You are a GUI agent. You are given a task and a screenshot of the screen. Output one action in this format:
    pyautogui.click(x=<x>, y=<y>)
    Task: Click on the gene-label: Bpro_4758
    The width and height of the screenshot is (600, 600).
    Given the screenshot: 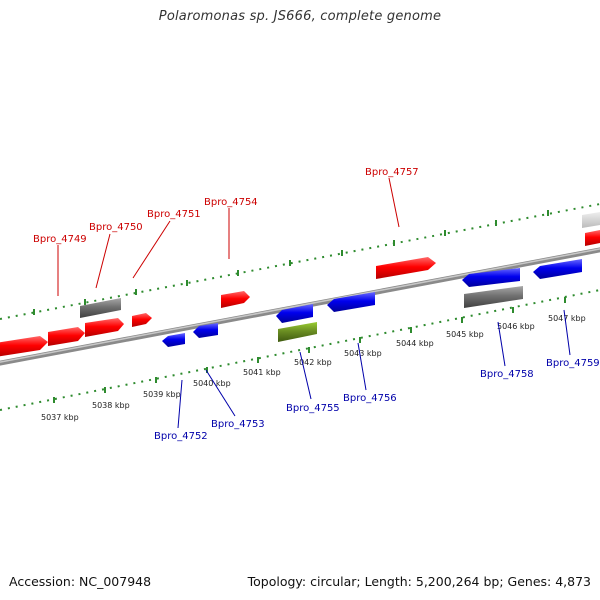 What is the action you would take?
    pyautogui.click(x=507, y=374)
    